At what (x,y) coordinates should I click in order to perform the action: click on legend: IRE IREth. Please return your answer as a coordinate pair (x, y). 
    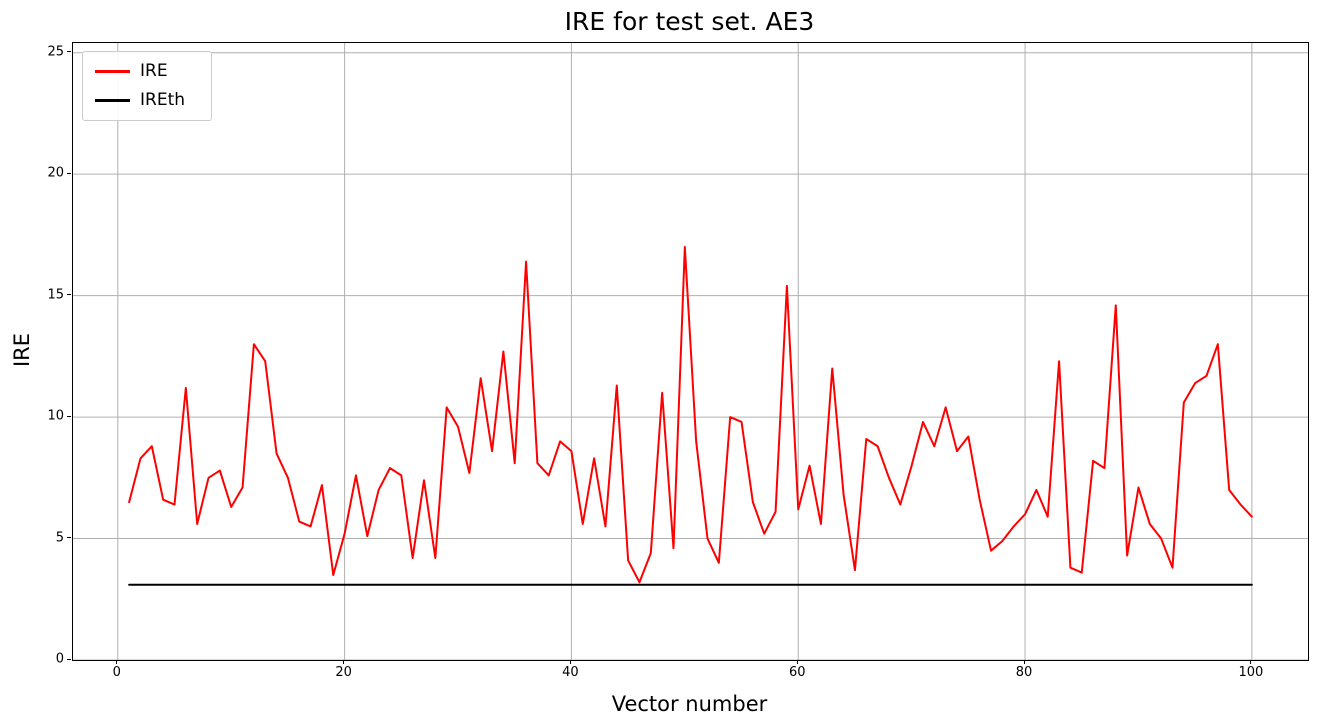
    Looking at the image, I should click on (147, 86).